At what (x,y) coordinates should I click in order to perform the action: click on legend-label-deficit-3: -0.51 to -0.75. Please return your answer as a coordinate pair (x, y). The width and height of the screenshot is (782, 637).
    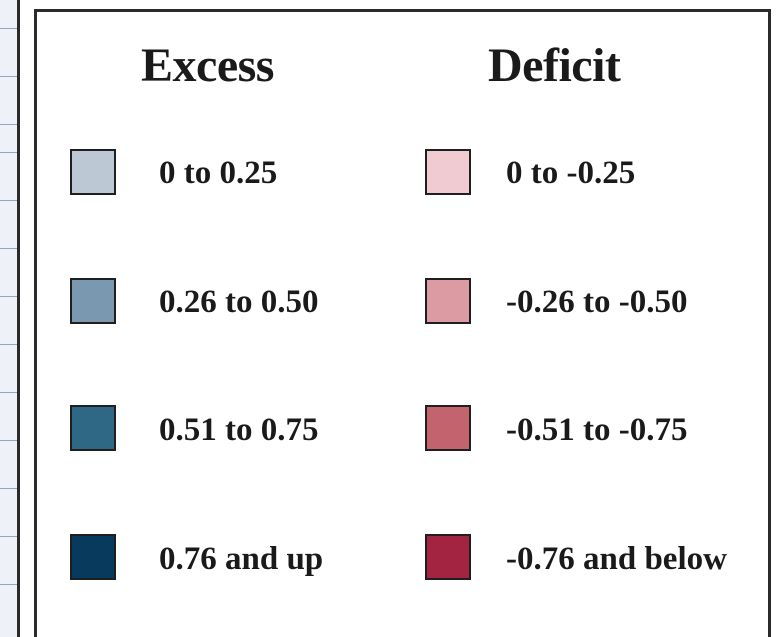
    Looking at the image, I should click on (597, 430).